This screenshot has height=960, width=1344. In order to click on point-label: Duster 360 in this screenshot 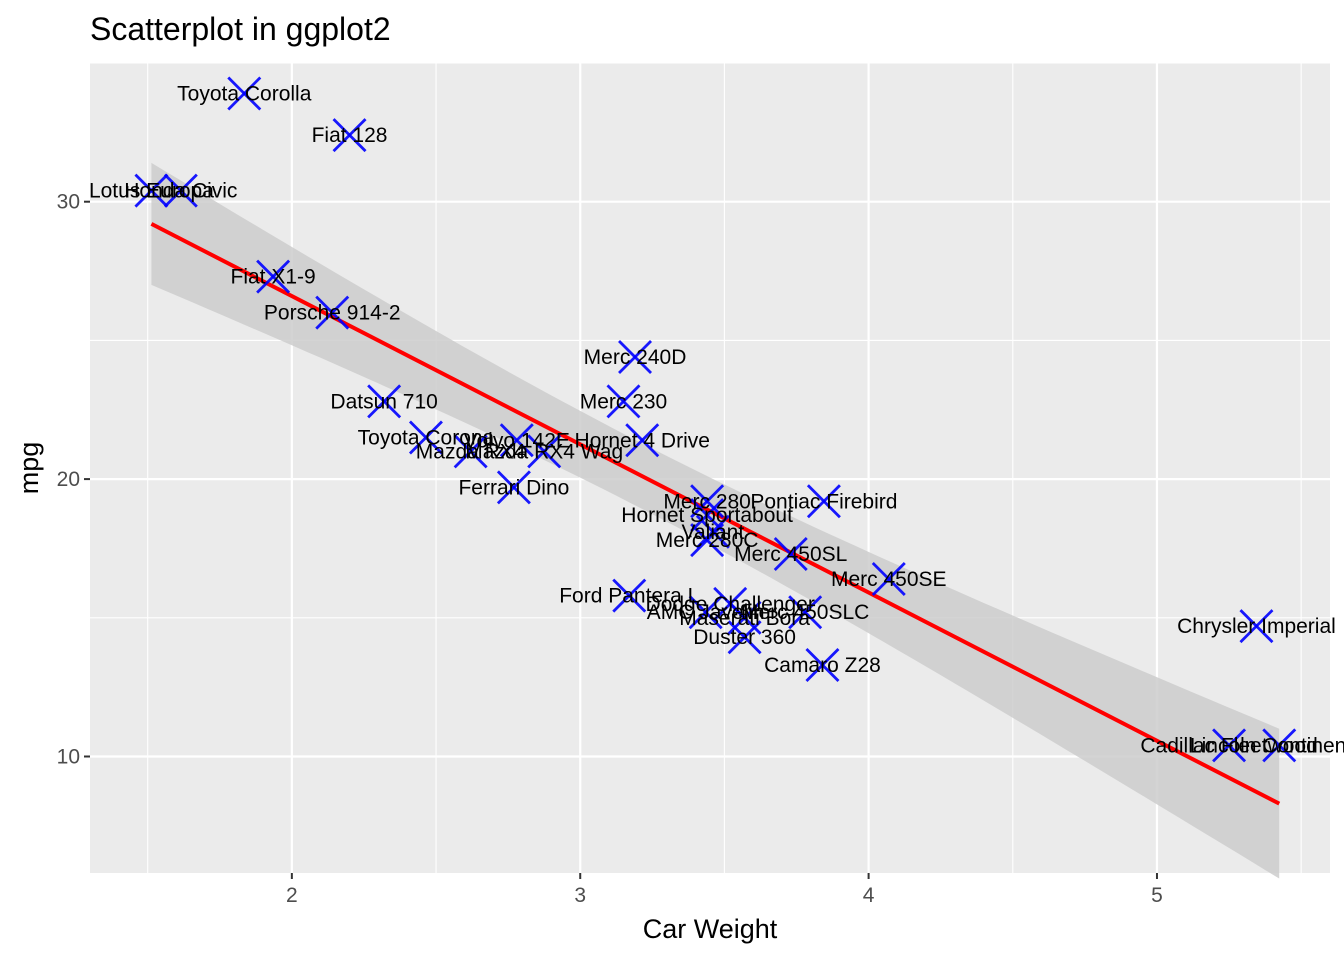, I will do `click(744, 637)`.